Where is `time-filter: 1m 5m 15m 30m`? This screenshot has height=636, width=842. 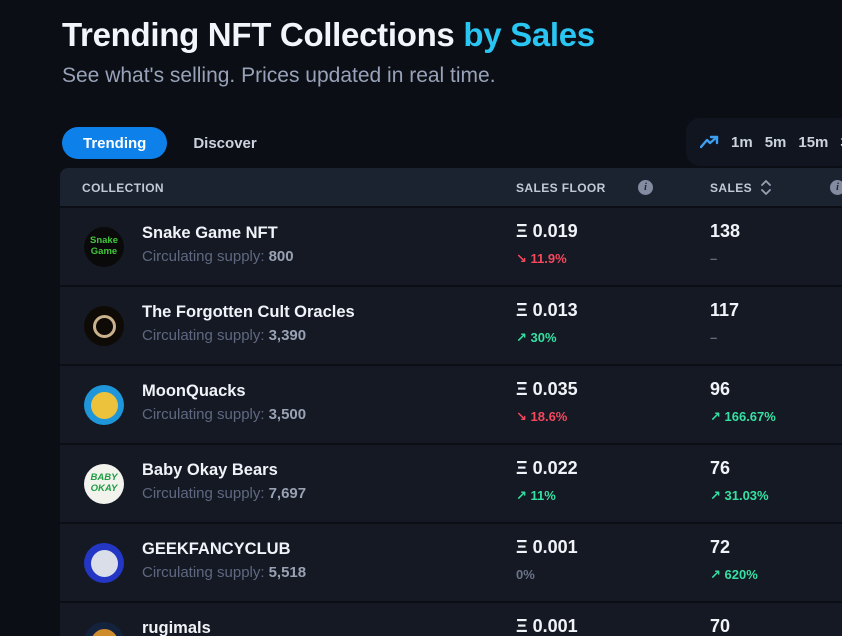 time-filter: 1m 5m 15m 30m is located at coordinates (764, 142).